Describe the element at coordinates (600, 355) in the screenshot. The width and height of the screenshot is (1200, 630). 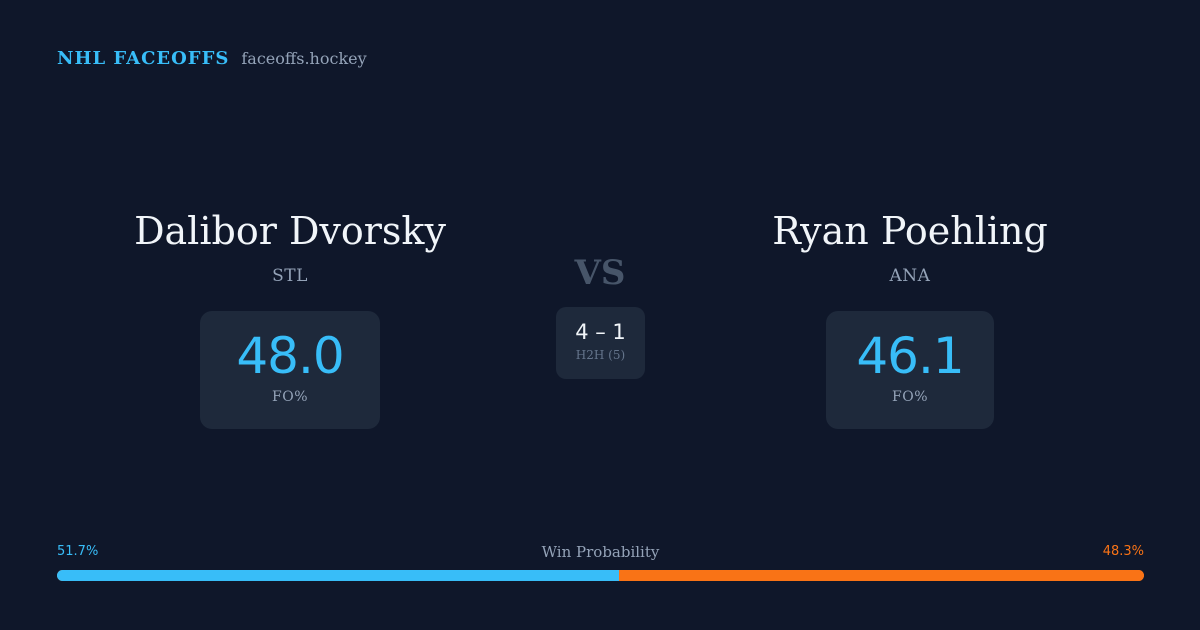
I see `head-to-head-label: H2H (5)` at that location.